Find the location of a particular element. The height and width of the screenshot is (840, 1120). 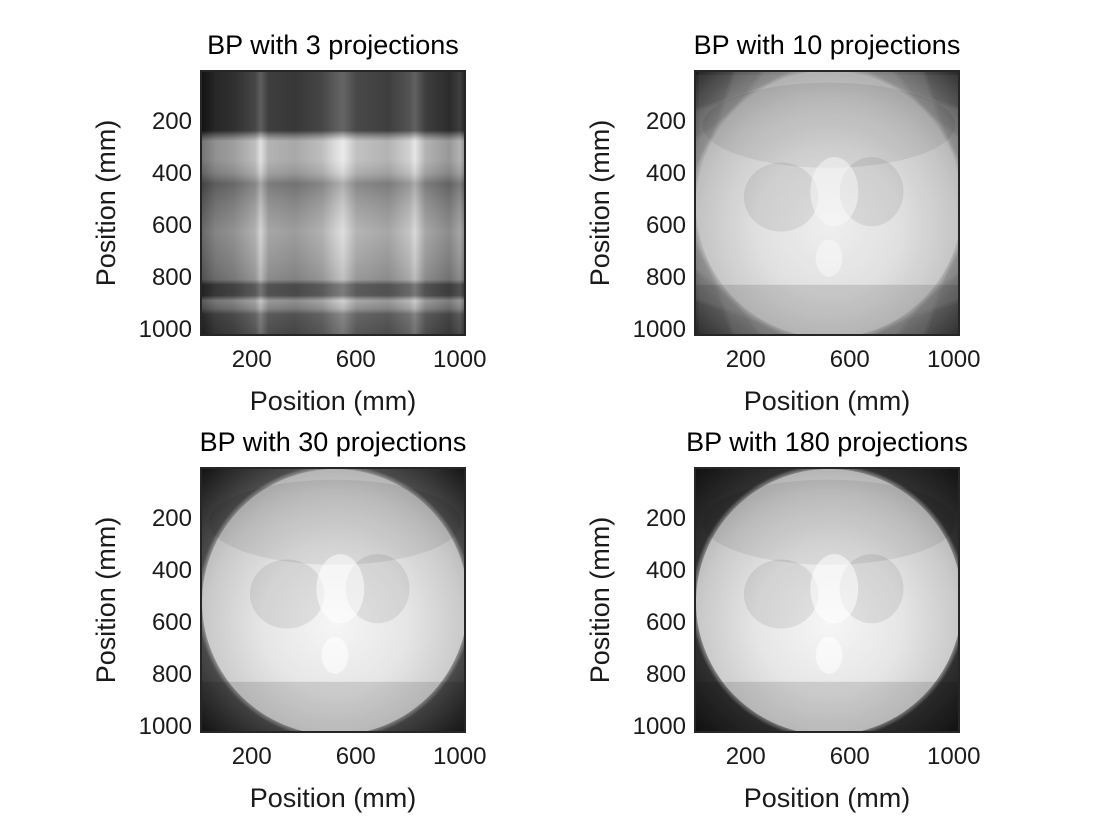

subplot-title: BP with 10 projections is located at coordinates (827, 45).